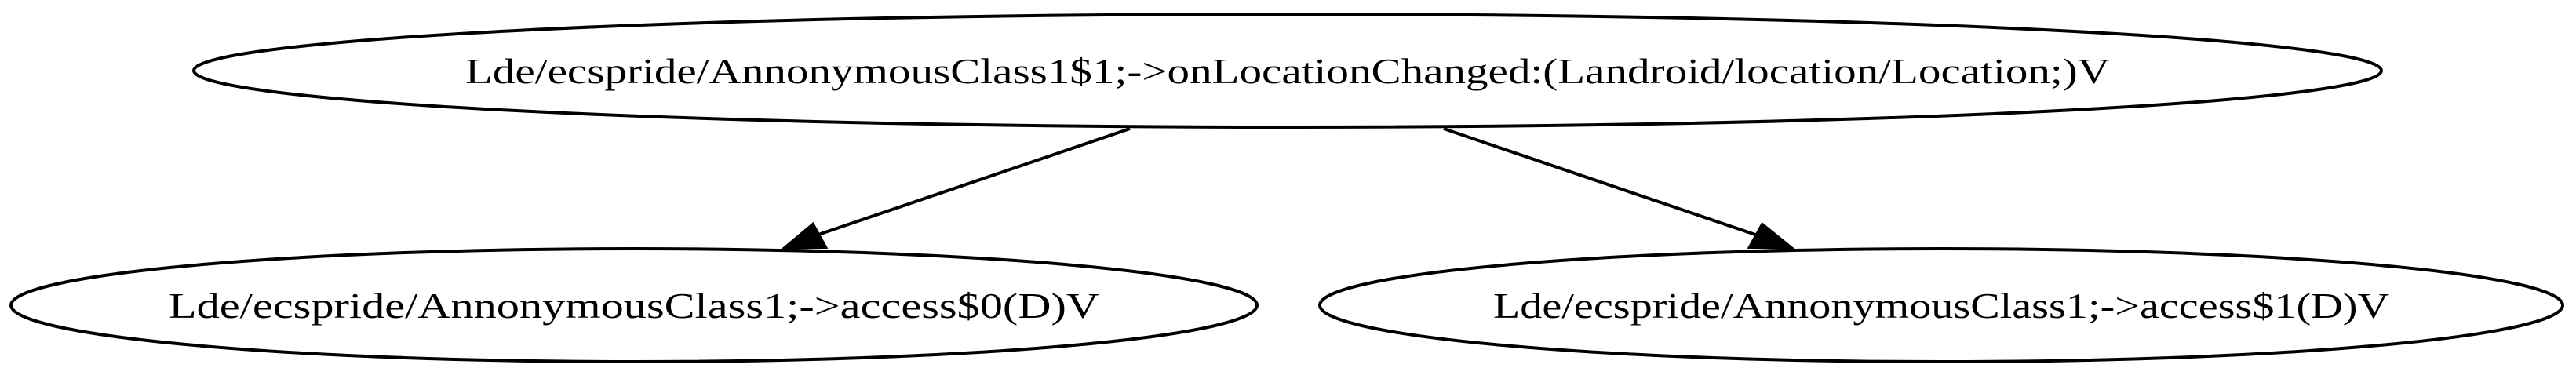 The height and width of the screenshot is (379, 2576). I want to click on graph-edge-to-access1, so click(1617, 188).